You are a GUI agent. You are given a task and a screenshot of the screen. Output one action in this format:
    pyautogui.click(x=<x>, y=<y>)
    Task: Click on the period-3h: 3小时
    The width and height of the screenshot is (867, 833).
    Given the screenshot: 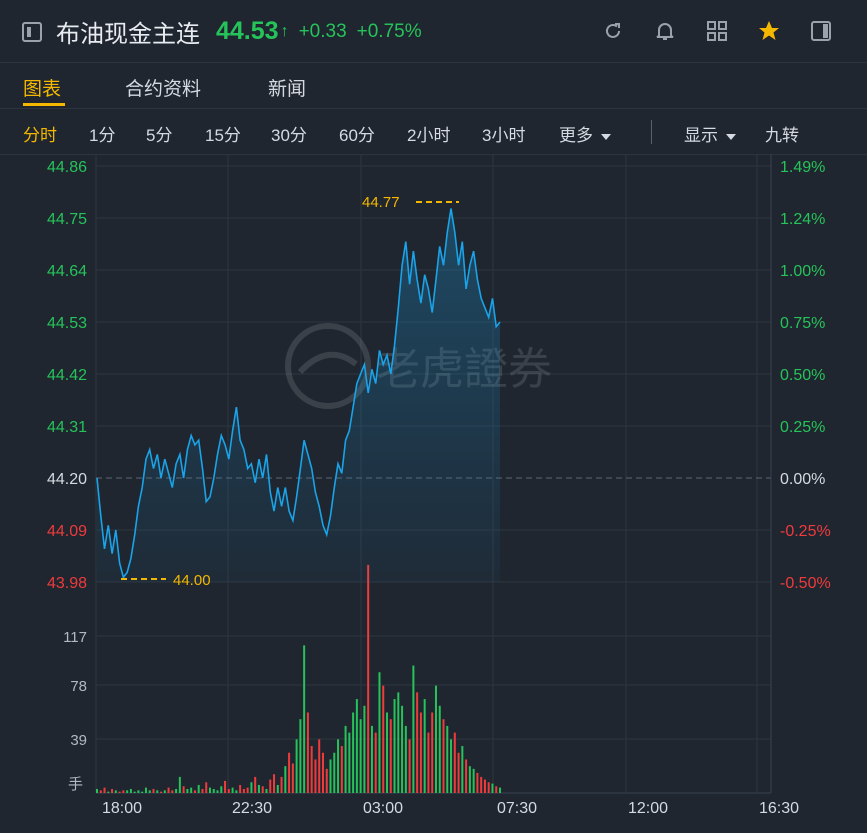 What is the action you would take?
    pyautogui.click(x=504, y=135)
    